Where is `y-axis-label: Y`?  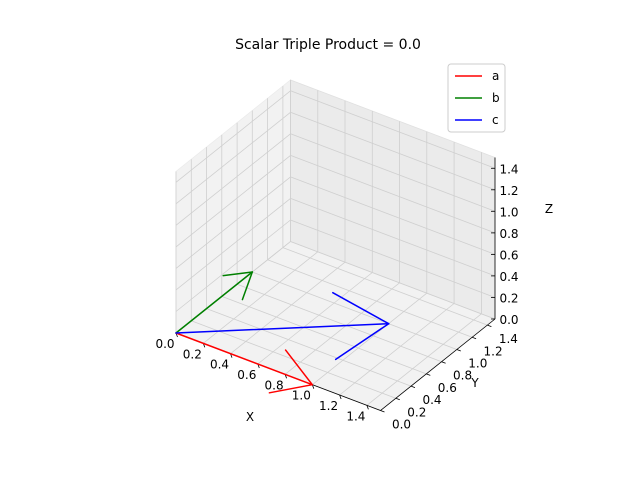
y-axis-label: Y is located at coordinates (474, 383).